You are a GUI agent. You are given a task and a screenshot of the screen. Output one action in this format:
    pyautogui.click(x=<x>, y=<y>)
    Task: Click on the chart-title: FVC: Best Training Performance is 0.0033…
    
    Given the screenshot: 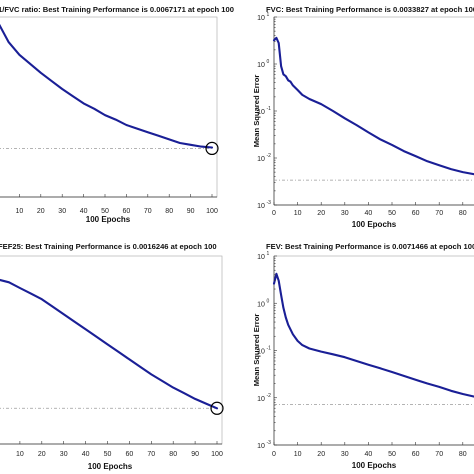 What is the action you would take?
    pyautogui.click(x=370, y=9)
    